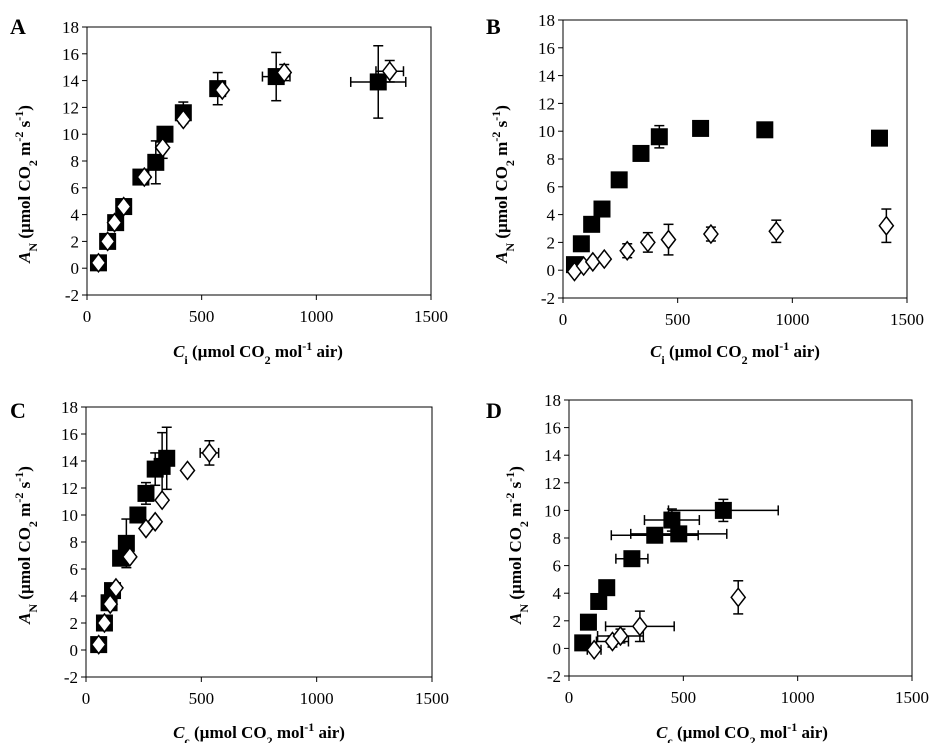 The height and width of the screenshot is (743, 938). What do you see at coordinates (494, 410) in the screenshot?
I see `panel-label: D` at bounding box center [494, 410].